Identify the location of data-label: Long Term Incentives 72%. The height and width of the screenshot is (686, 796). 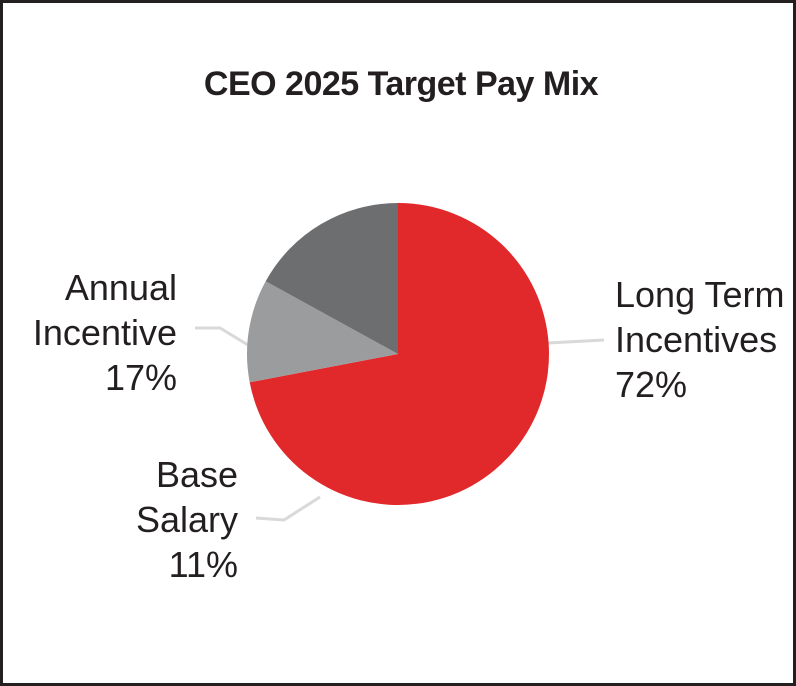
(699, 339).